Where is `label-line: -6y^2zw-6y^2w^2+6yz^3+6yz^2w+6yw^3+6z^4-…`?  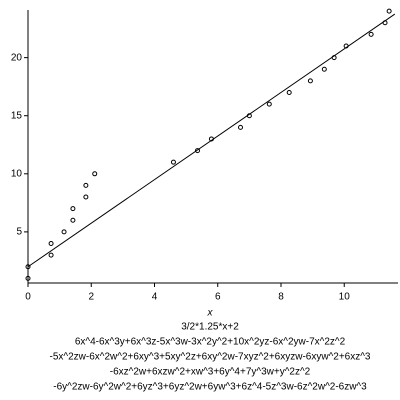 label-line: -6y^2zw-6y^2w^2+6yz^3+6yz^2w+6yw^3+6z^4-… is located at coordinates (210, 387).